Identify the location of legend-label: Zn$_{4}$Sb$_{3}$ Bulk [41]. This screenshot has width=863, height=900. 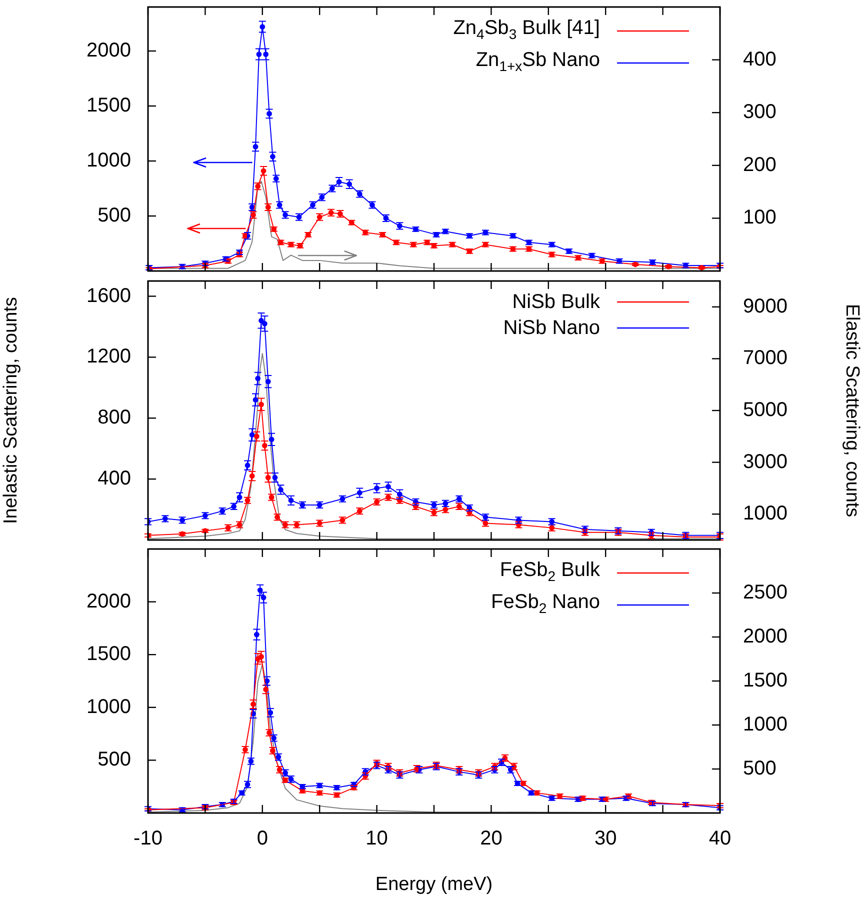
(526, 30).